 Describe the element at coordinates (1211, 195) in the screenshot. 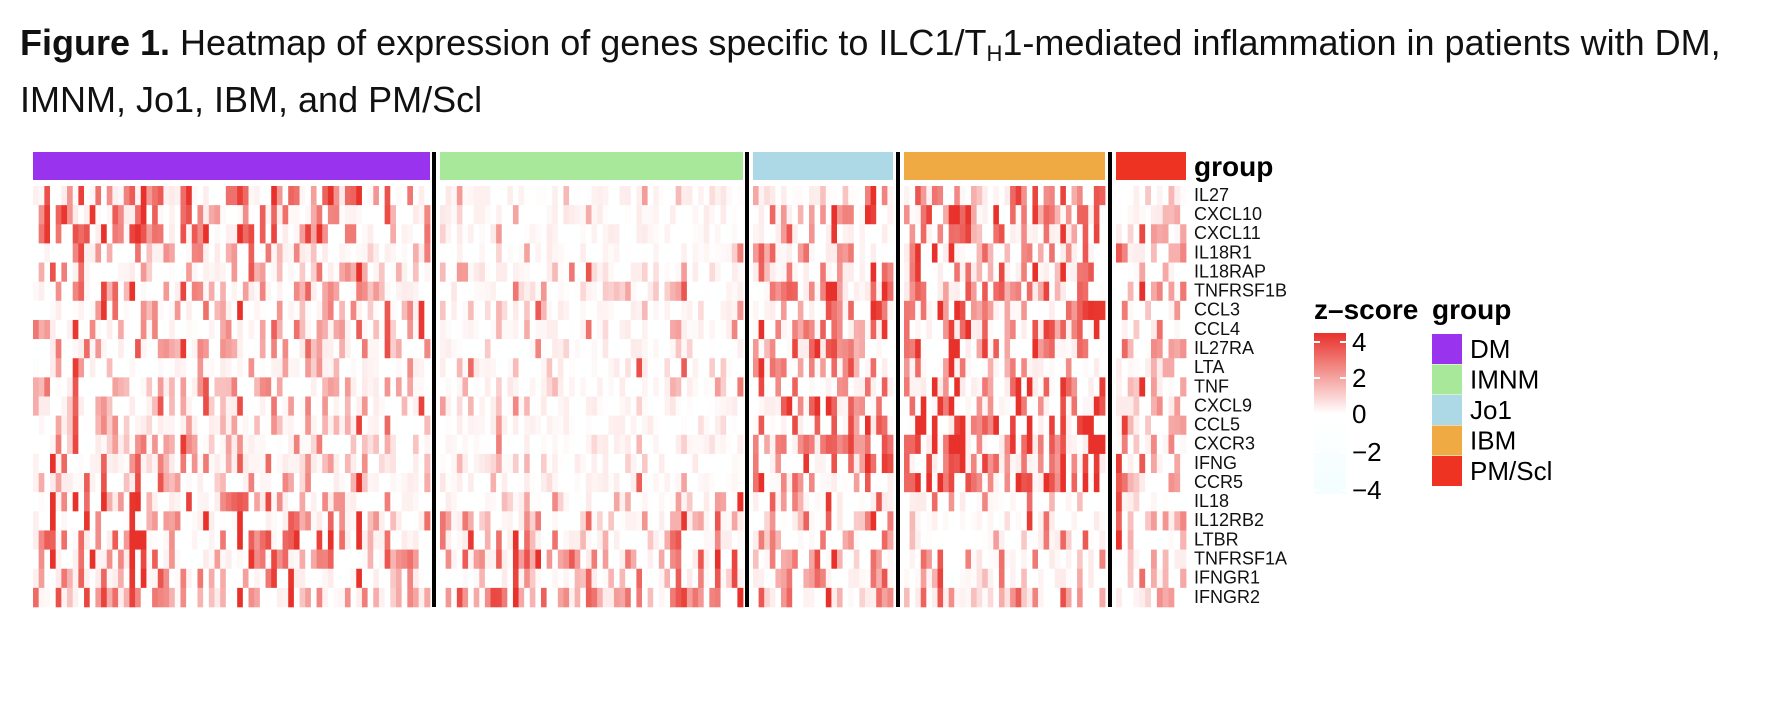

I see `gene-label-il27: IL27` at that location.